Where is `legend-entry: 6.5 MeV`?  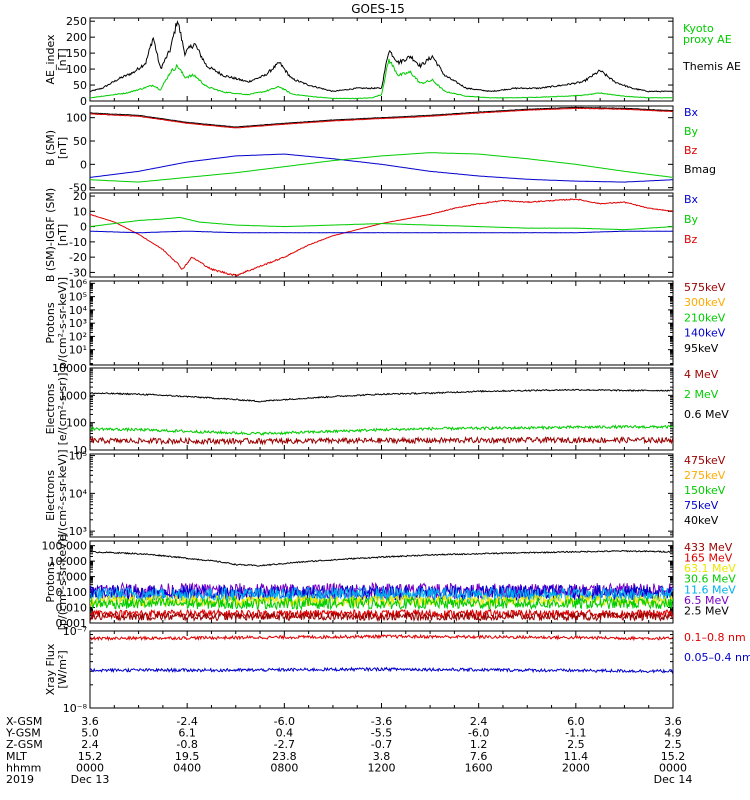 legend-entry: 6.5 MeV is located at coordinates (706, 600).